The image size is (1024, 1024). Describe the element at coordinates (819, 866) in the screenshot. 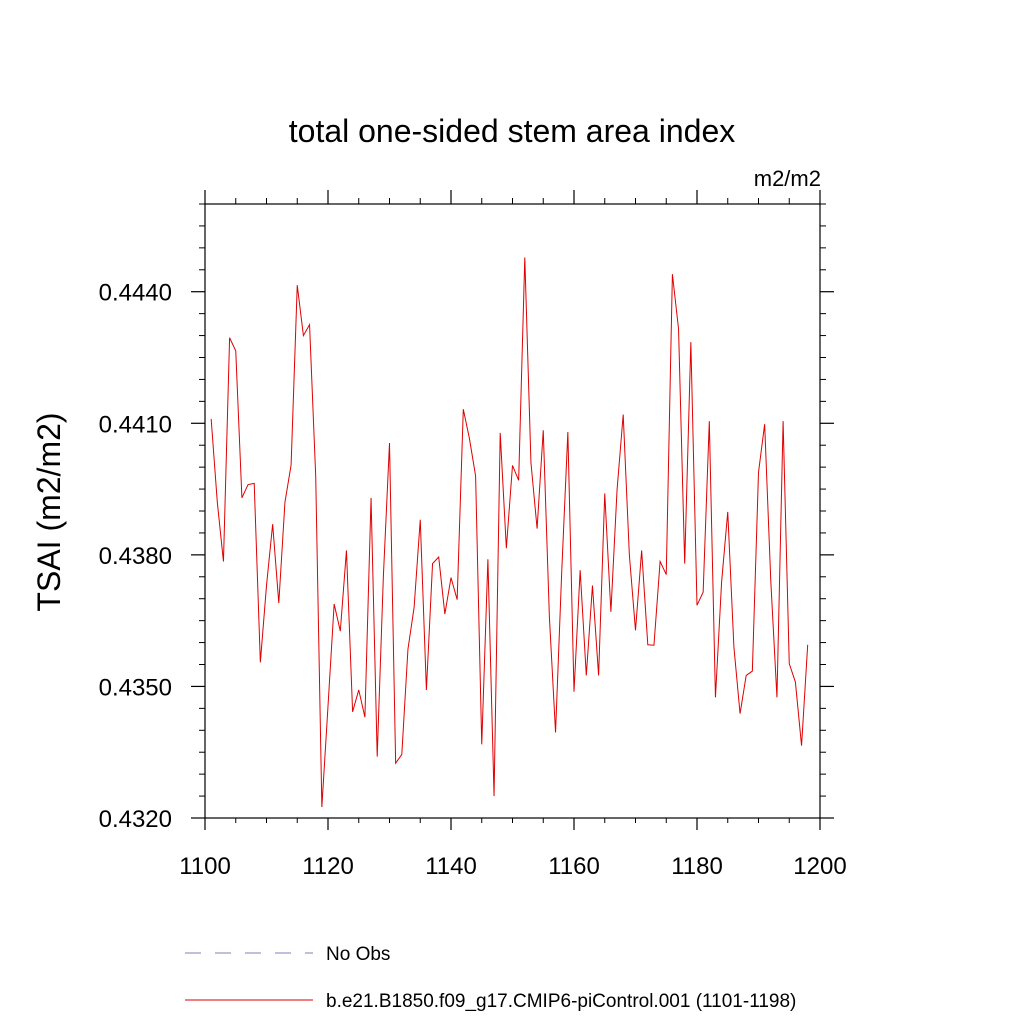

I see `x-tick-label: 1200` at that location.